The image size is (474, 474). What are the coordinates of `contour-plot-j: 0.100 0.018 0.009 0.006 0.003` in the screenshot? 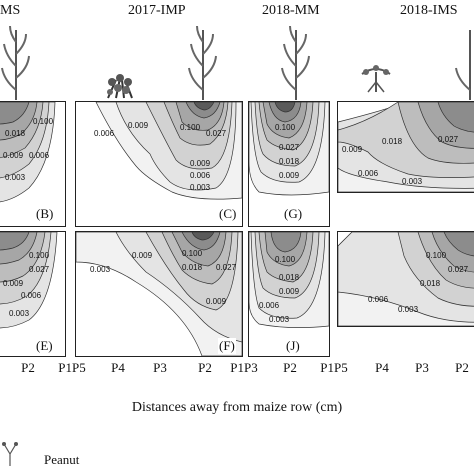 It's located at (289, 280).